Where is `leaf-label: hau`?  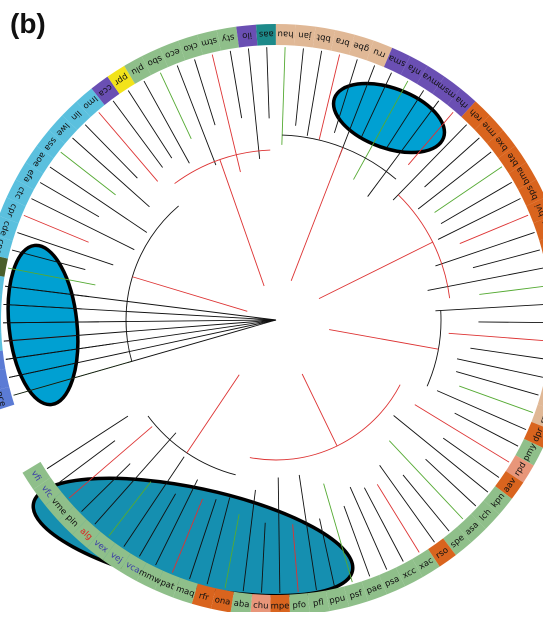 leaf-label: hau is located at coordinates (285, 33).